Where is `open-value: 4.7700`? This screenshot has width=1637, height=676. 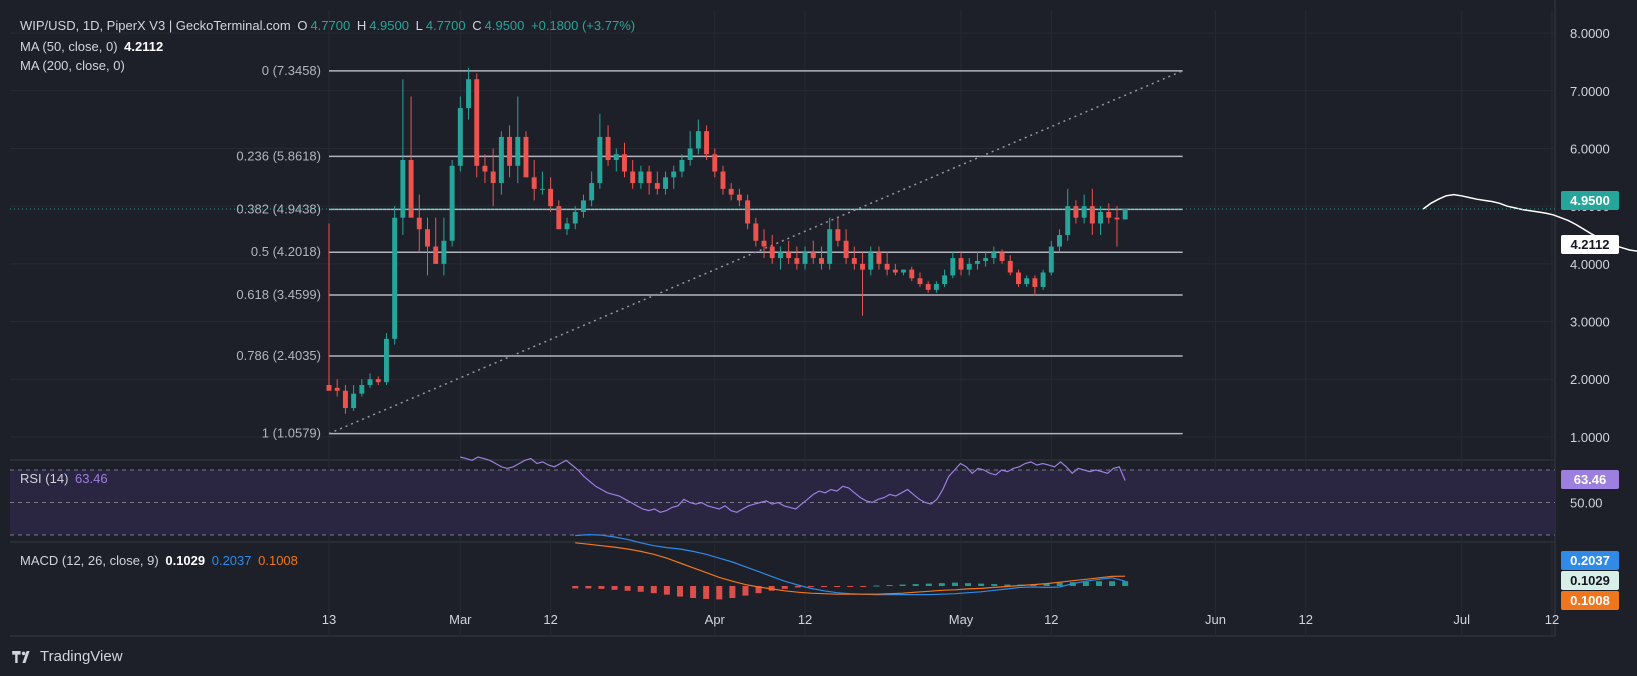
open-value: 4.7700 is located at coordinates (330, 25).